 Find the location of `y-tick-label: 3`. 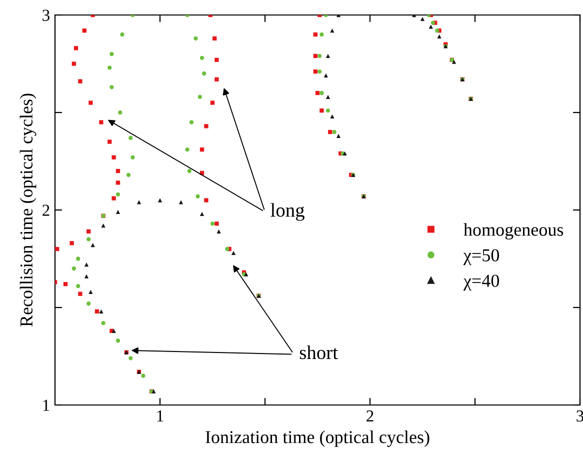

y-tick-label: 3 is located at coordinates (46, 15).